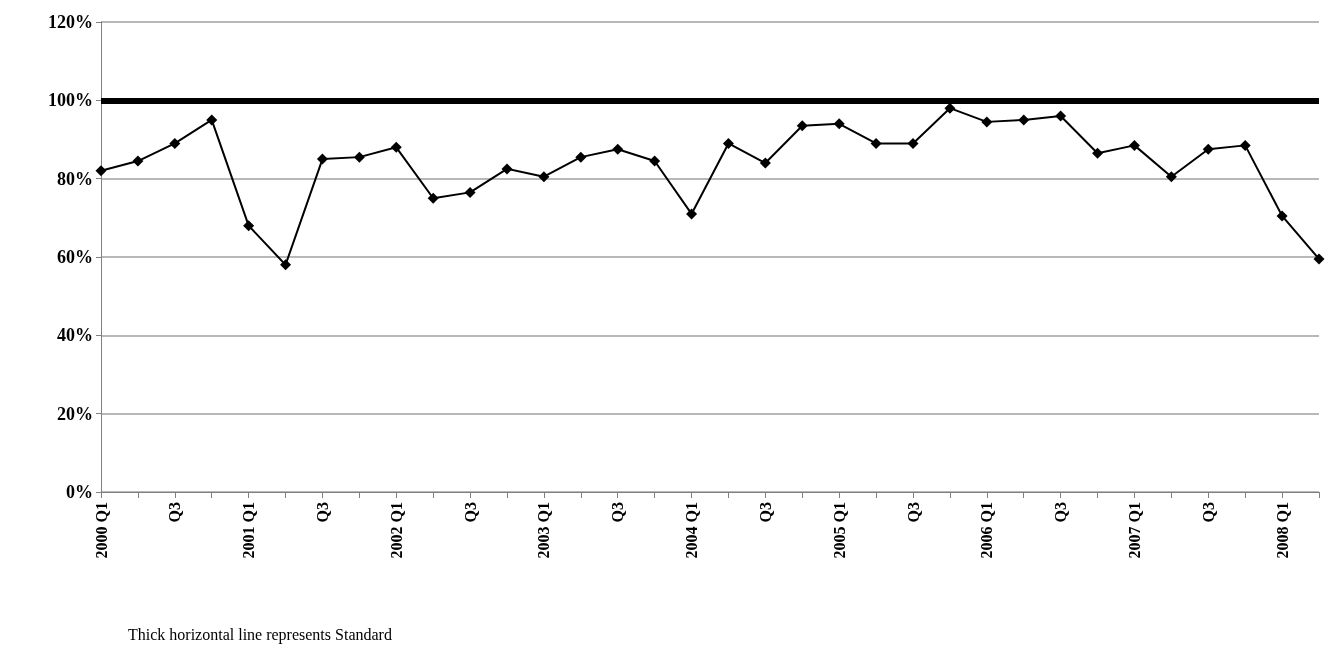  What do you see at coordinates (1282, 530) in the screenshot?
I see `x-tick-label: 2008 Q1` at bounding box center [1282, 530].